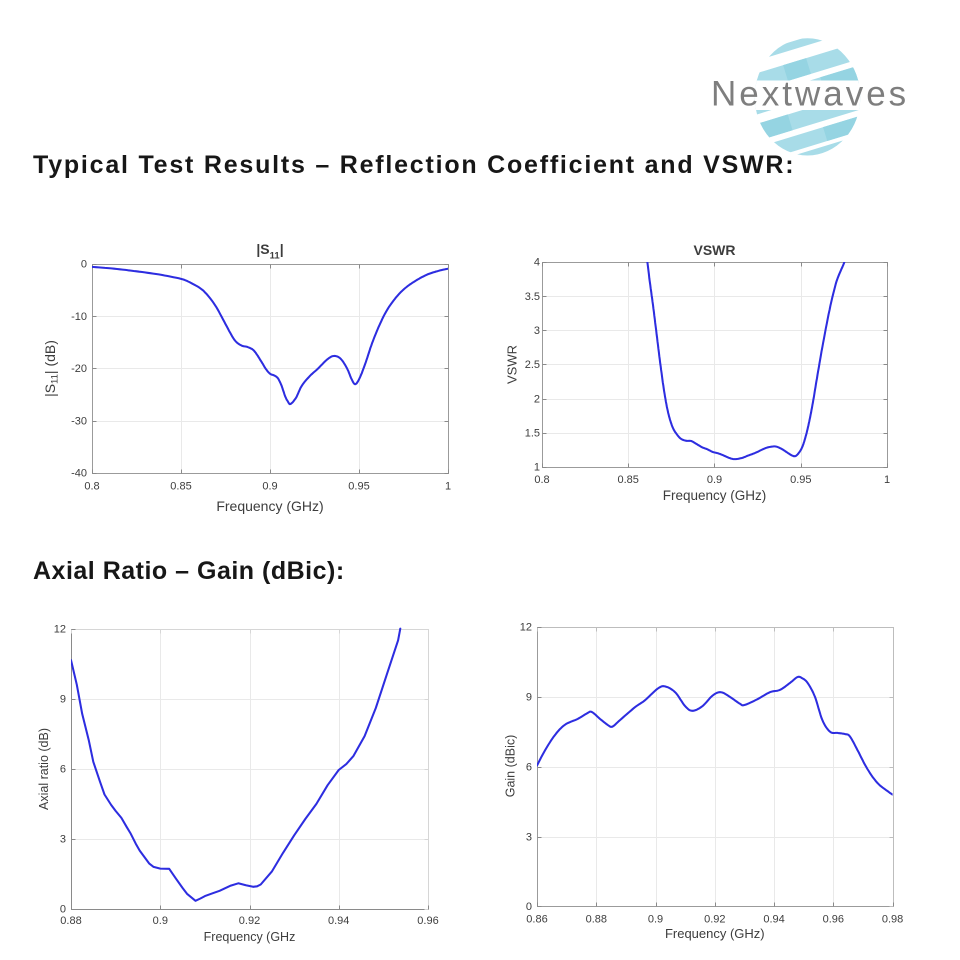  Describe the element at coordinates (250, 937) in the screenshot. I see `svg-text: Frequency (GHz` at that location.